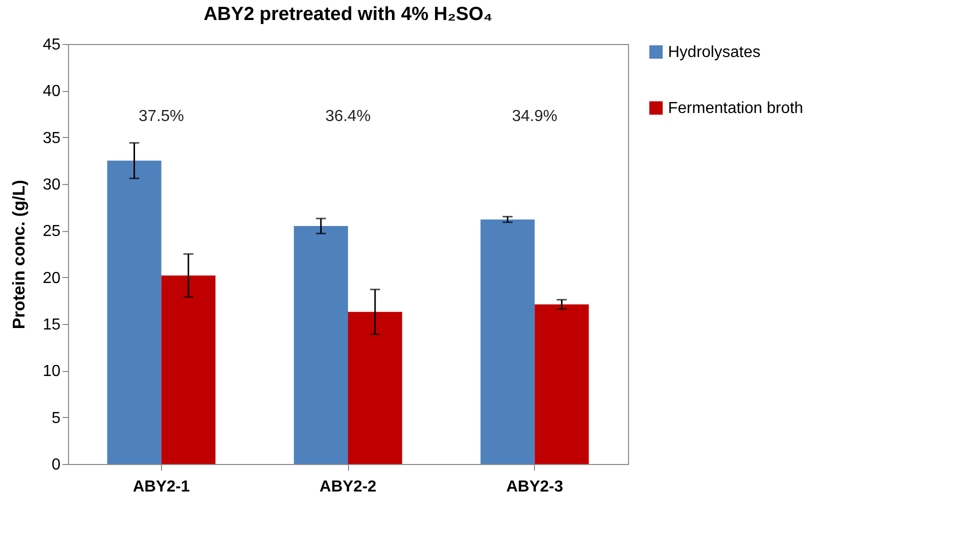  I want to click on y-tick-label: 10, so click(51, 371).